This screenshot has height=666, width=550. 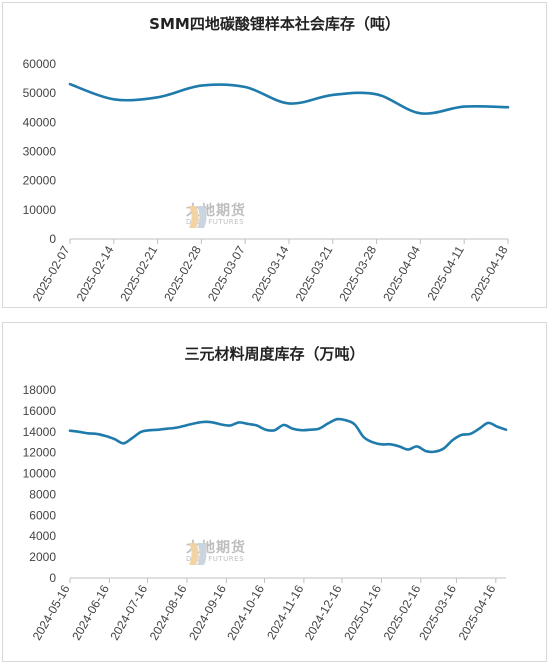 I want to click on x-tick-label: 2024-06-16, so click(x=90, y=612).